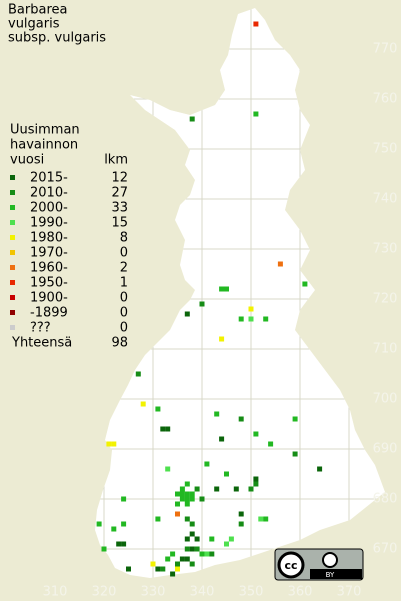 The image size is (401, 601). Describe the element at coordinates (104, 592) in the screenshot. I see `x-tick-label: 320` at that location.